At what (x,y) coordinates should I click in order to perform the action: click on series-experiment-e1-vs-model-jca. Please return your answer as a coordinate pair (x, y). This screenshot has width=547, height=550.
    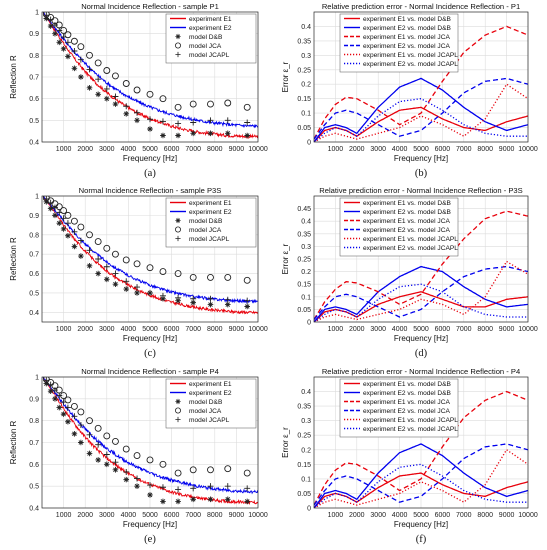
    Looking at the image, I should click on (421, 82).